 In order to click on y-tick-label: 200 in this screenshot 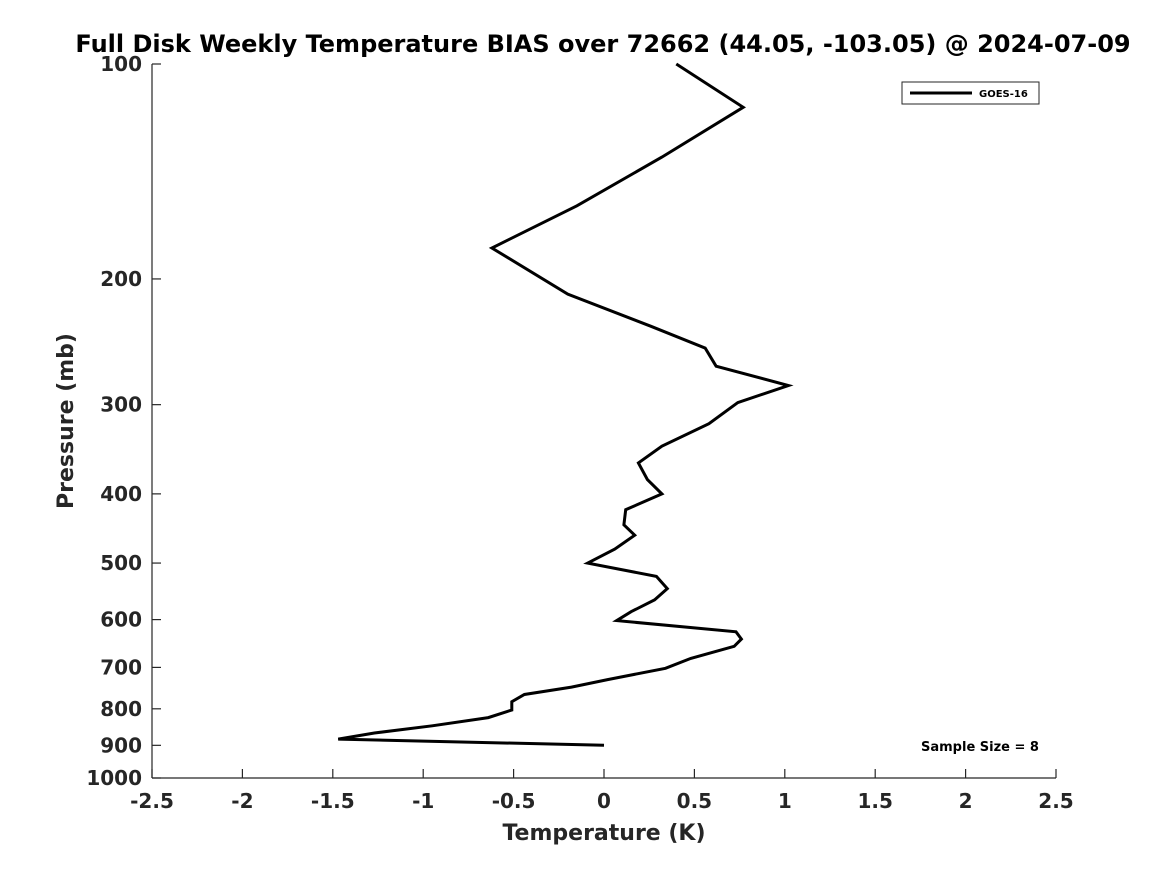, I will do `click(121, 279)`.